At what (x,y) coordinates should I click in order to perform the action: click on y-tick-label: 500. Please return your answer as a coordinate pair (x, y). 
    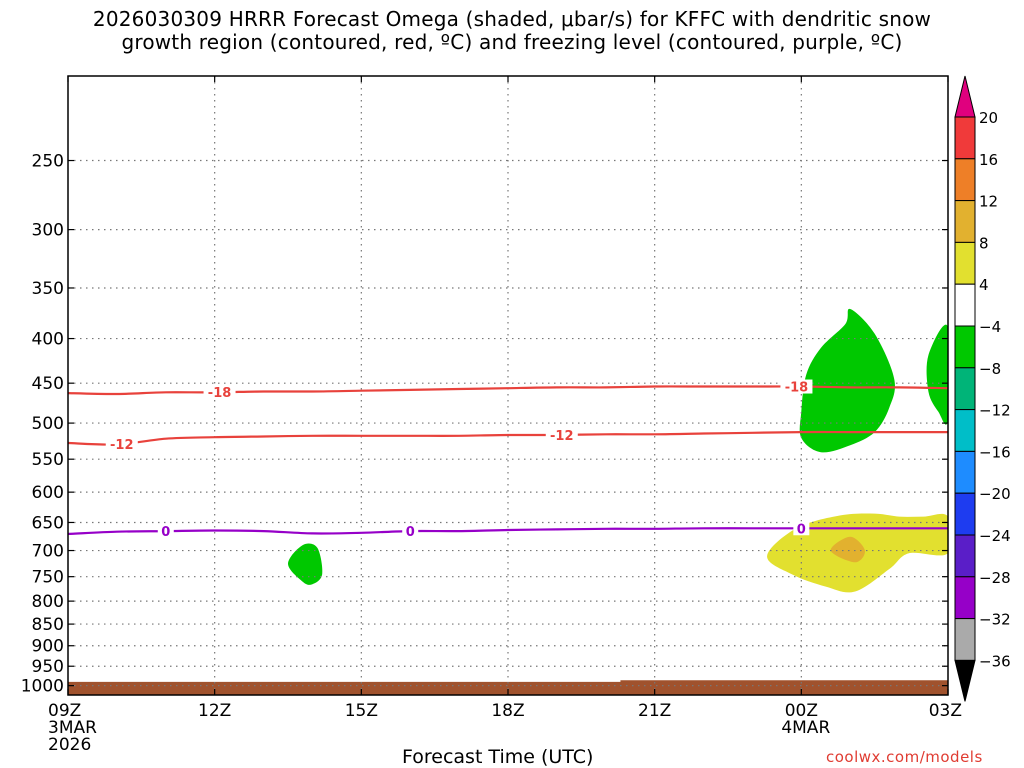
    Looking at the image, I should click on (48, 424).